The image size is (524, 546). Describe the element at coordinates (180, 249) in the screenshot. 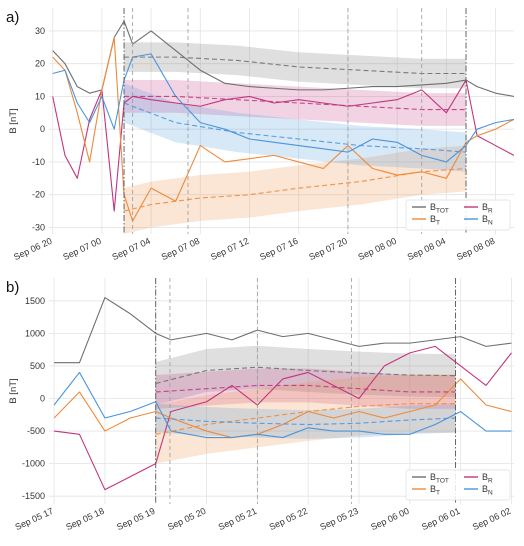

I see `x-tick-label: Sep 07 08` at that location.